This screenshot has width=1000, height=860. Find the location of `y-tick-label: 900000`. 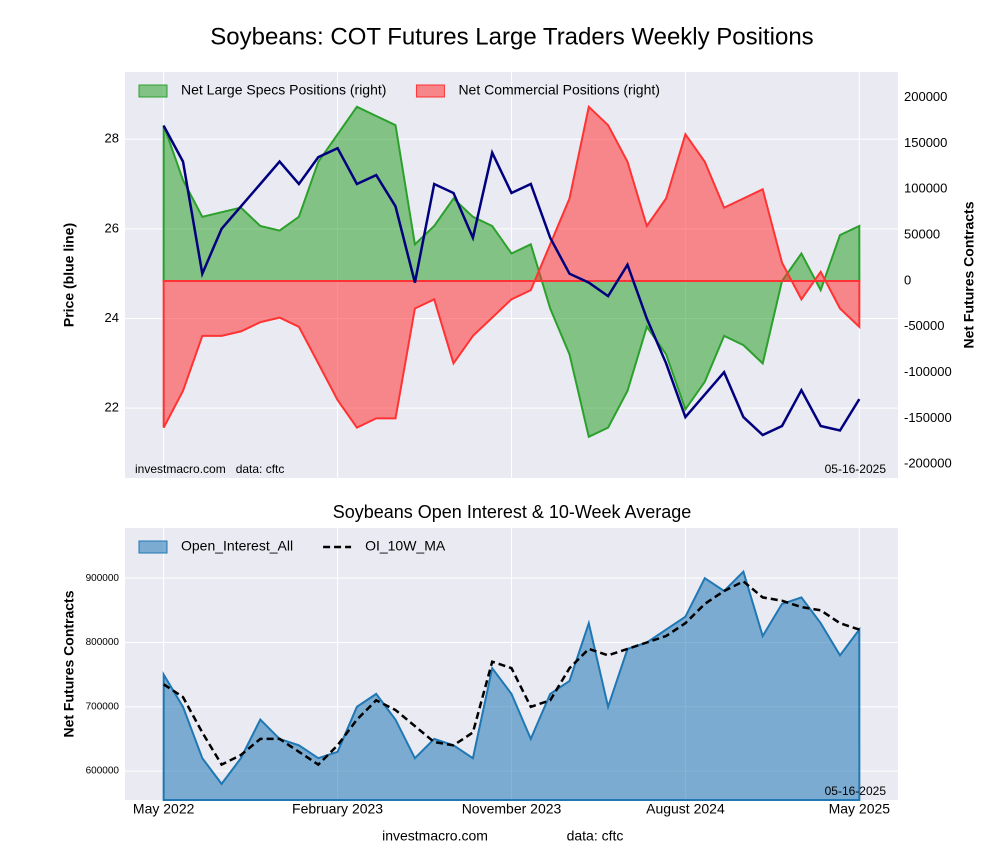

y-tick-label: 900000 is located at coordinates (103, 578).